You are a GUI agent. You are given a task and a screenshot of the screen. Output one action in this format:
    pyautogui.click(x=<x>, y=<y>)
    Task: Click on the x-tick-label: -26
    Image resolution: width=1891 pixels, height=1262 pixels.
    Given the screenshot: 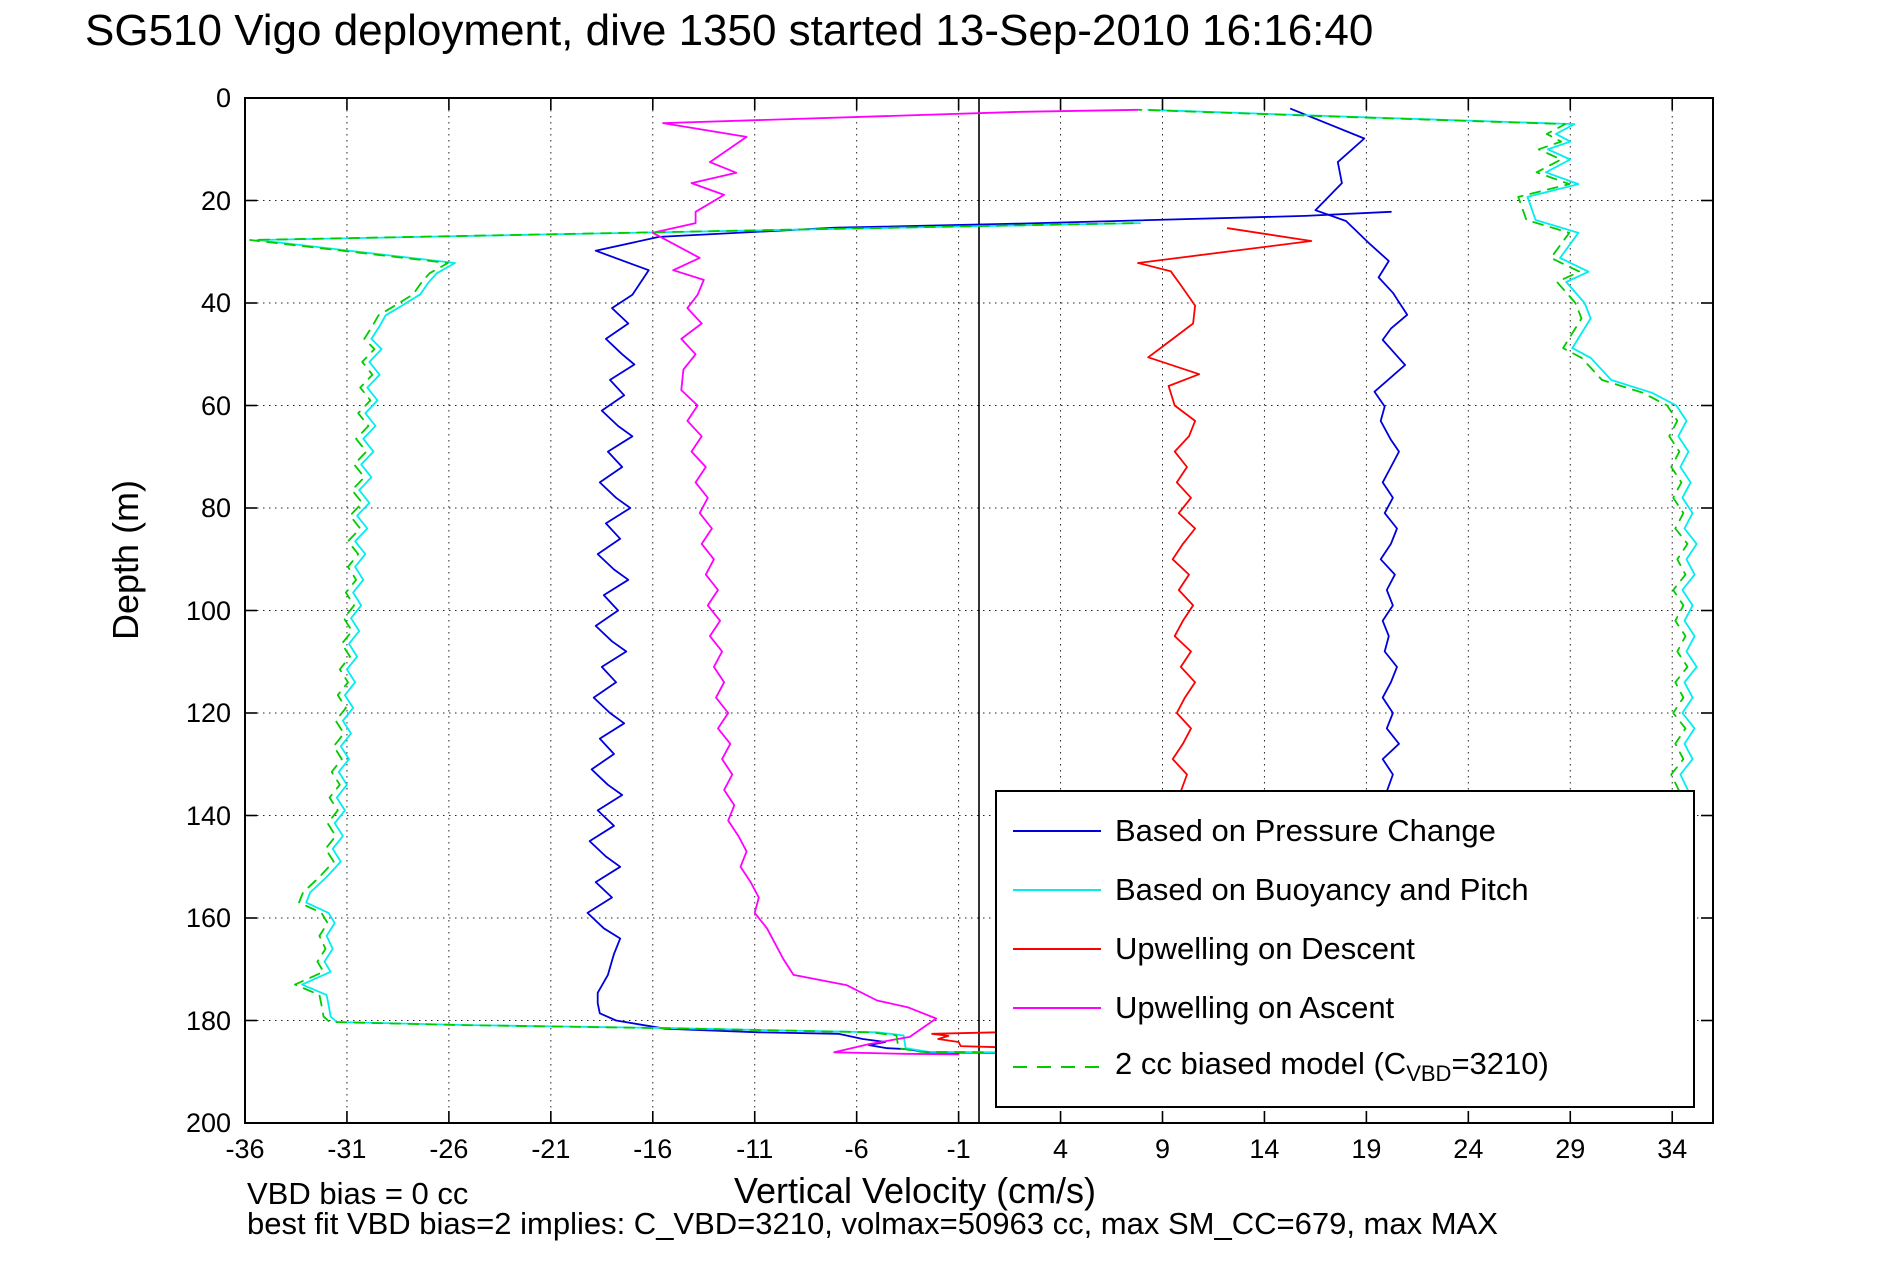 What is the action you would take?
    pyautogui.click(x=449, y=1149)
    